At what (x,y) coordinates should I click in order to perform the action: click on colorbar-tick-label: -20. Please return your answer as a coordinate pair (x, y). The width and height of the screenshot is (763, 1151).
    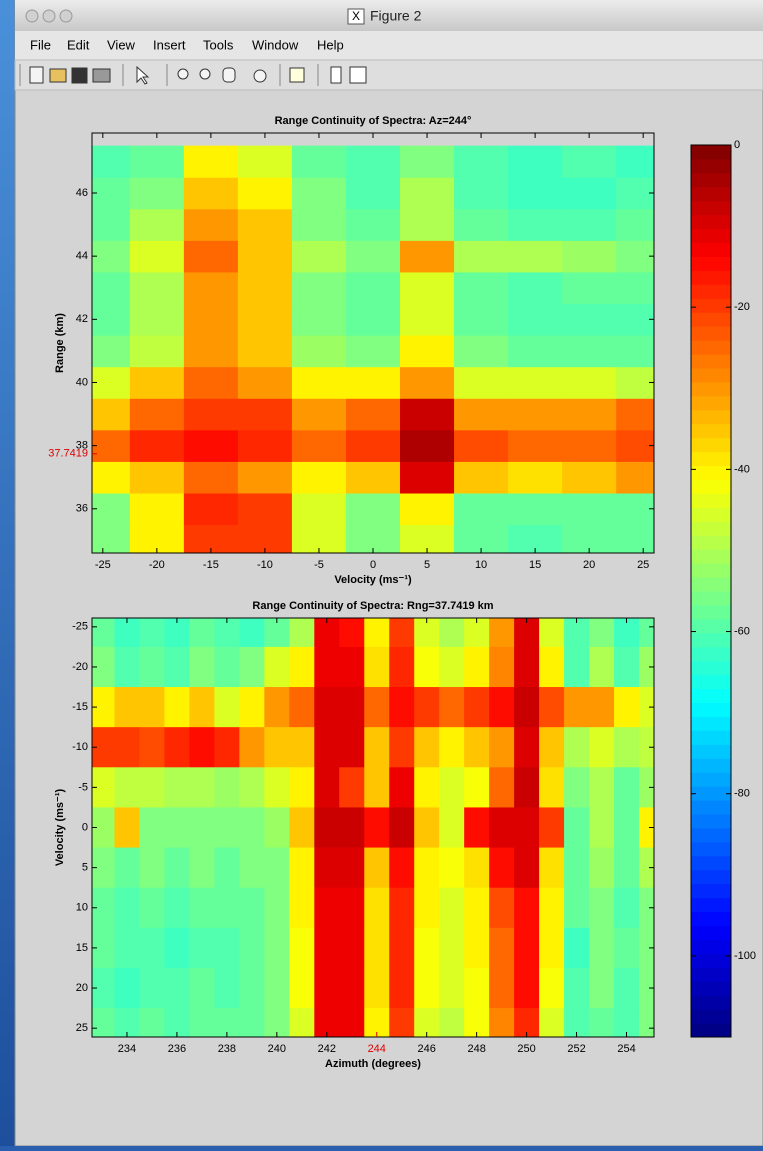
    Looking at the image, I should click on (742, 307).